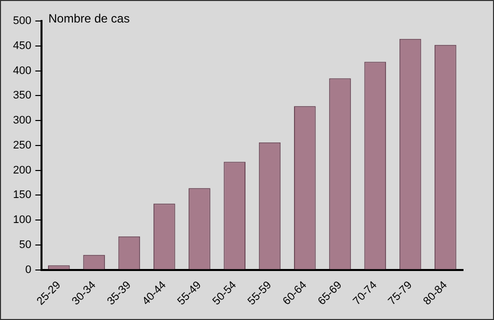 This screenshot has width=494, height=320. What do you see at coordinates (22, 46) in the screenshot?
I see `y-tick-label: 450` at bounding box center [22, 46].